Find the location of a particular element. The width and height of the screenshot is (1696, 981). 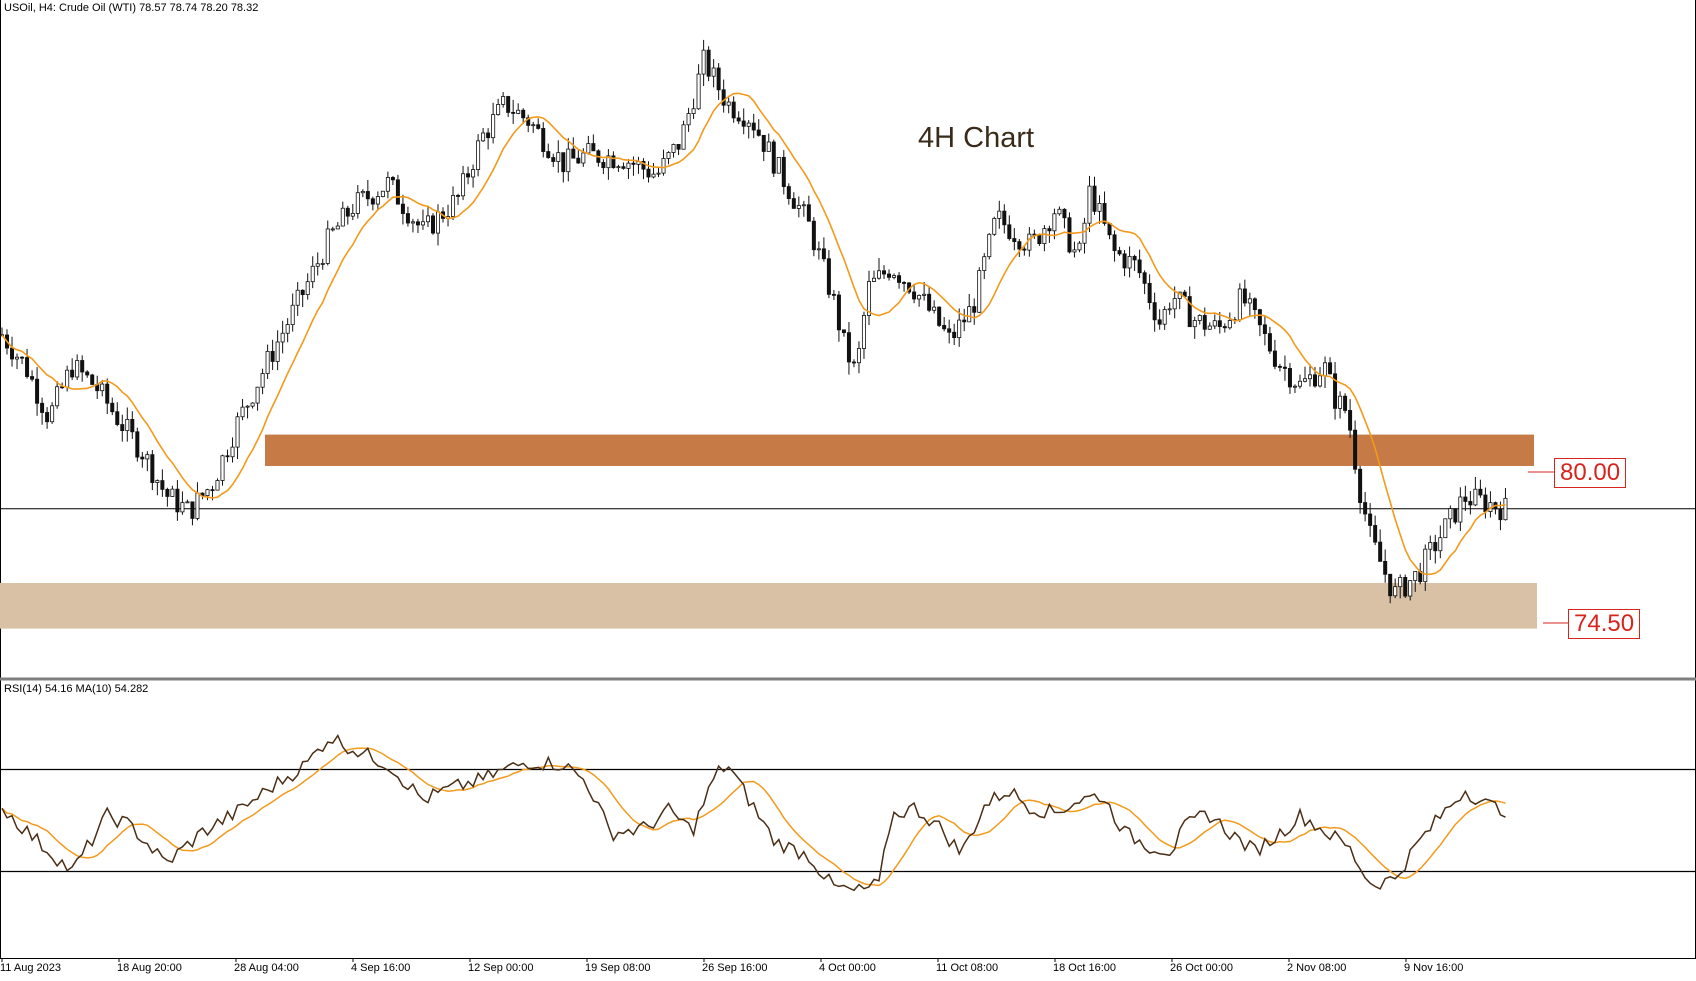

chart-annotation-title: 4H Chart is located at coordinates (976, 138).